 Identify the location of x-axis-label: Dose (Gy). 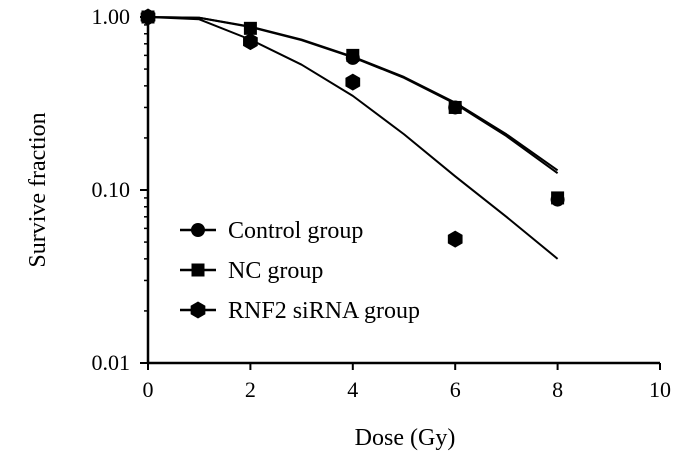
(405, 438).